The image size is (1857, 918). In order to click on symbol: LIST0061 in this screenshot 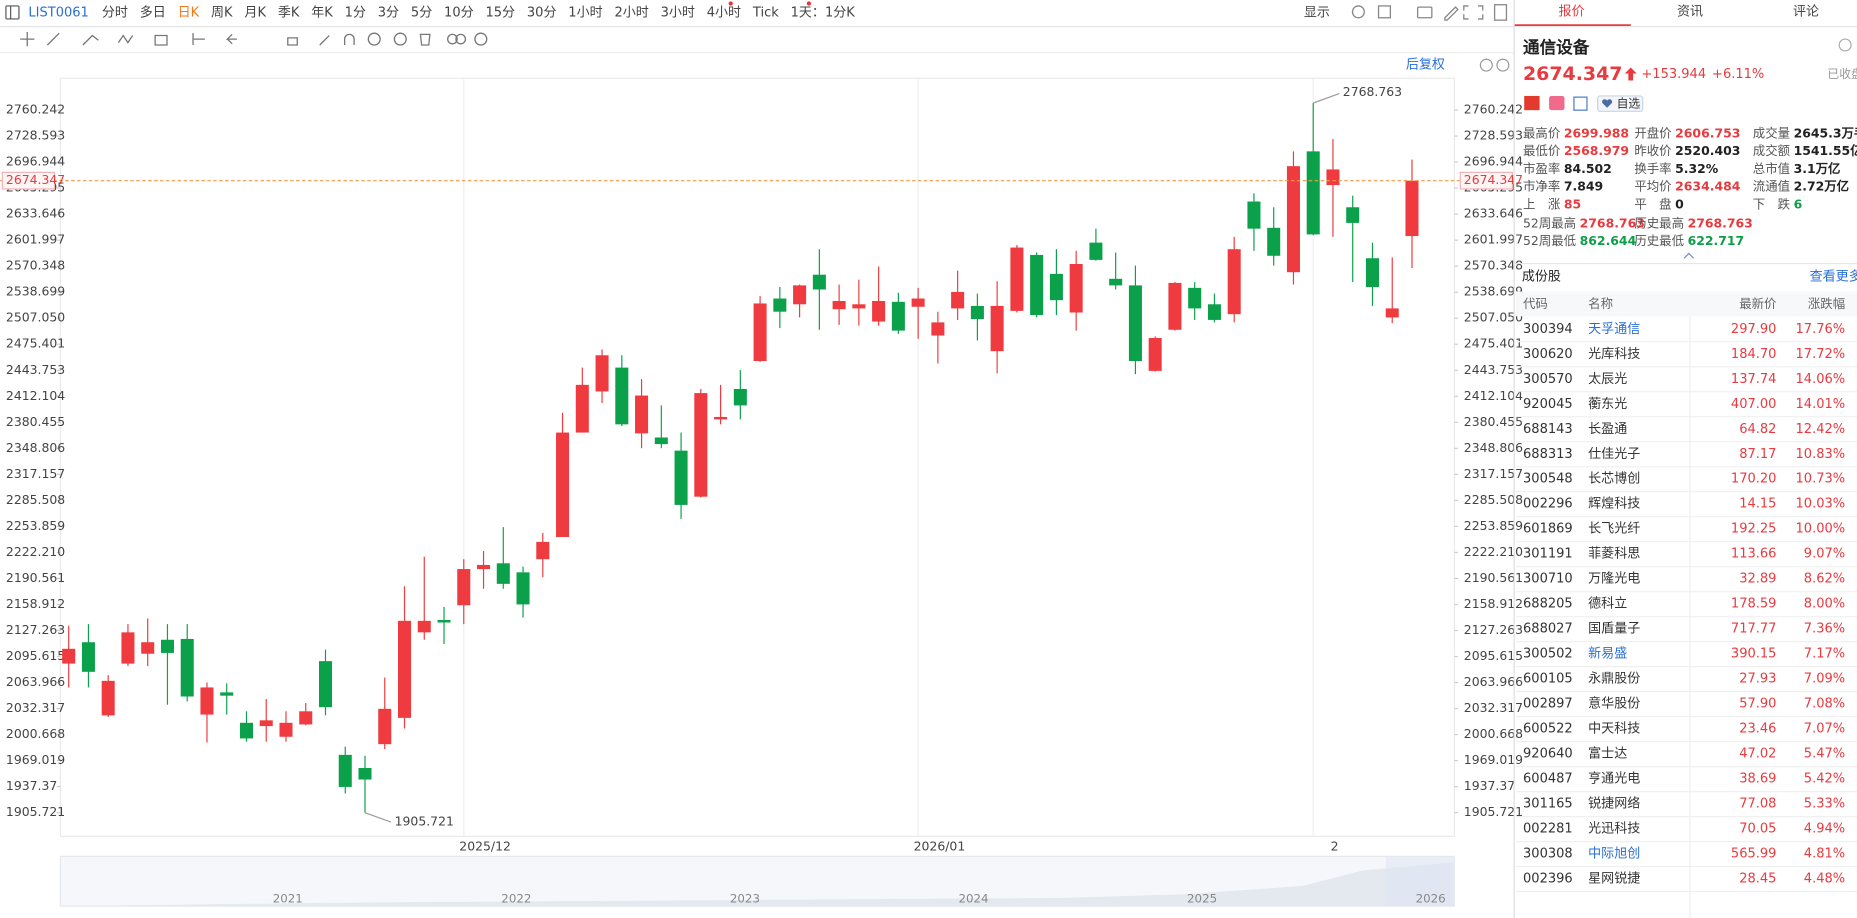, I will do `click(58, 13)`.